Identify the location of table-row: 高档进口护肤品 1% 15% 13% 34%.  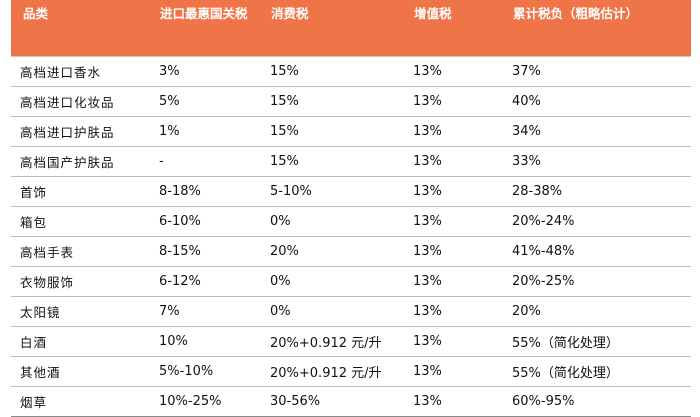
(351, 131).